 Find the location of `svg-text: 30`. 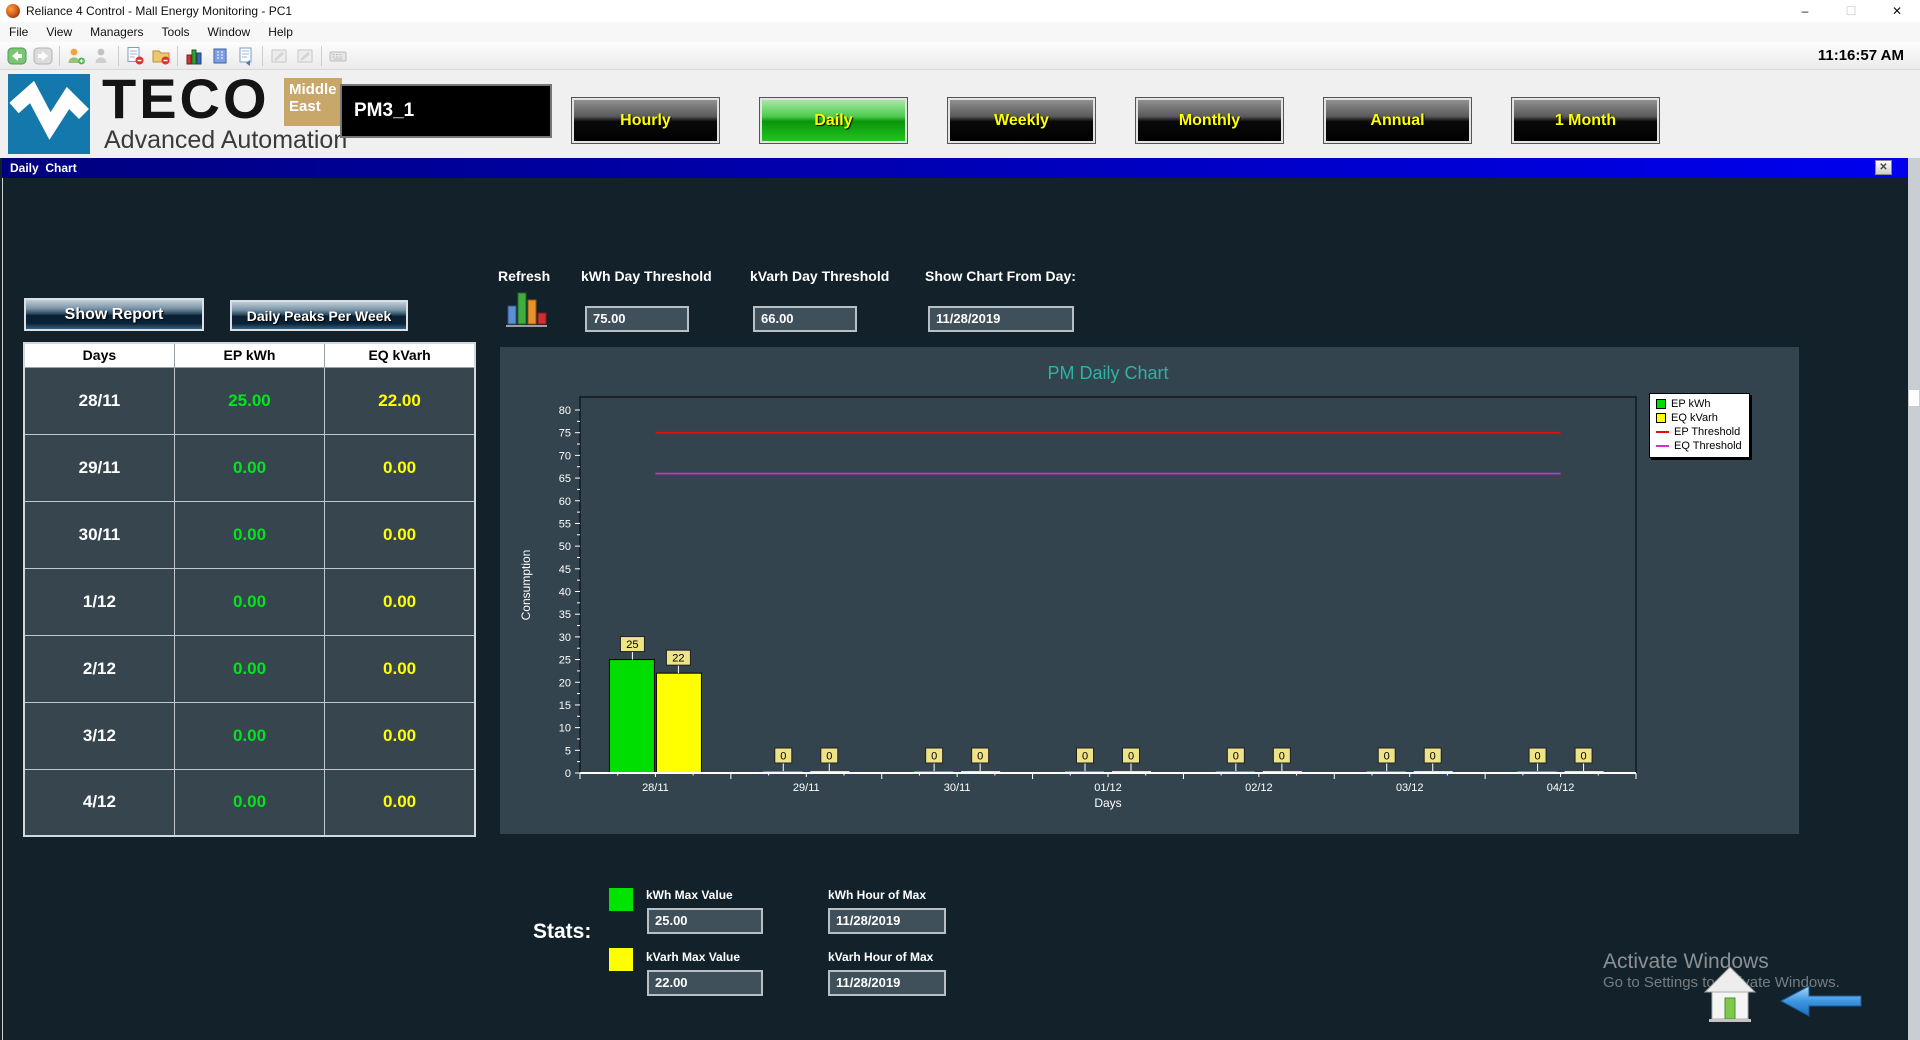

svg-text: 30 is located at coordinates (565, 638).